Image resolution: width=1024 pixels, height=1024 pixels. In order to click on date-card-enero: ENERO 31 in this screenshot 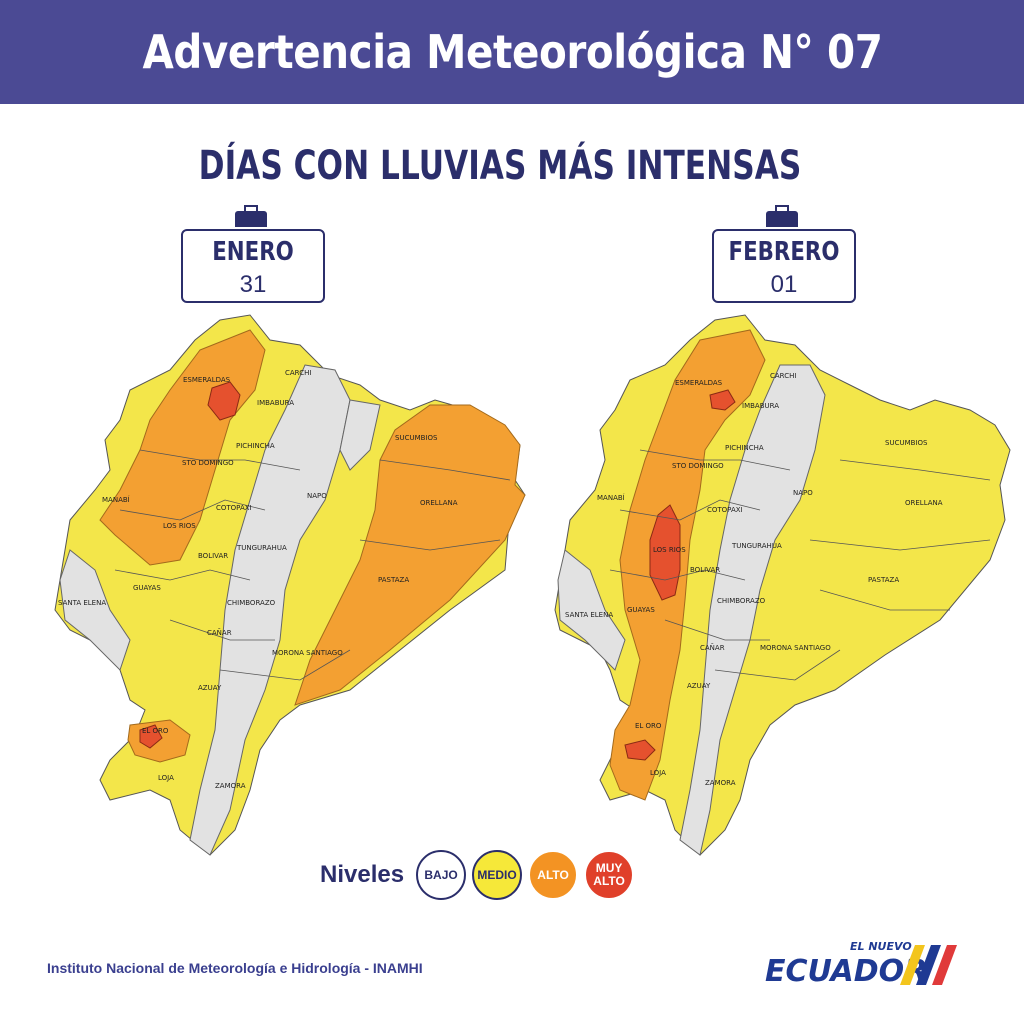, I will do `click(253, 254)`.